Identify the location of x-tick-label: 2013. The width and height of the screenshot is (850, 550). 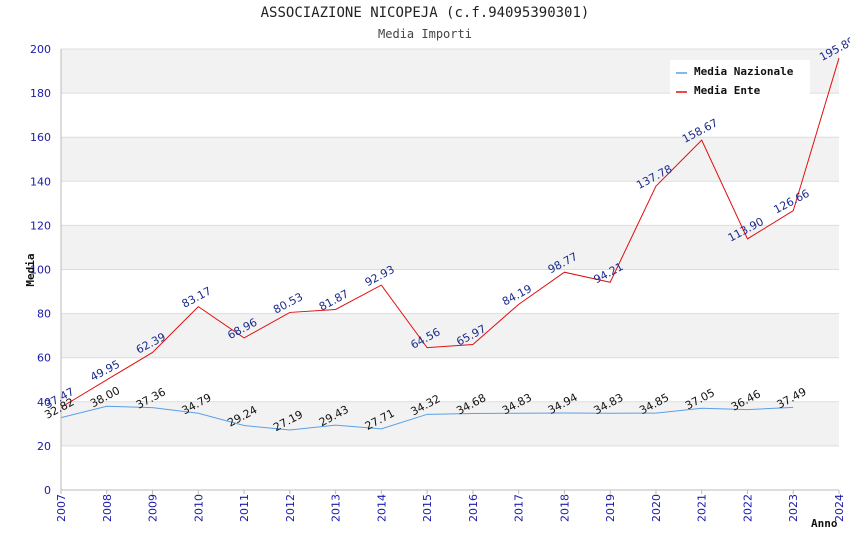
(336, 508).